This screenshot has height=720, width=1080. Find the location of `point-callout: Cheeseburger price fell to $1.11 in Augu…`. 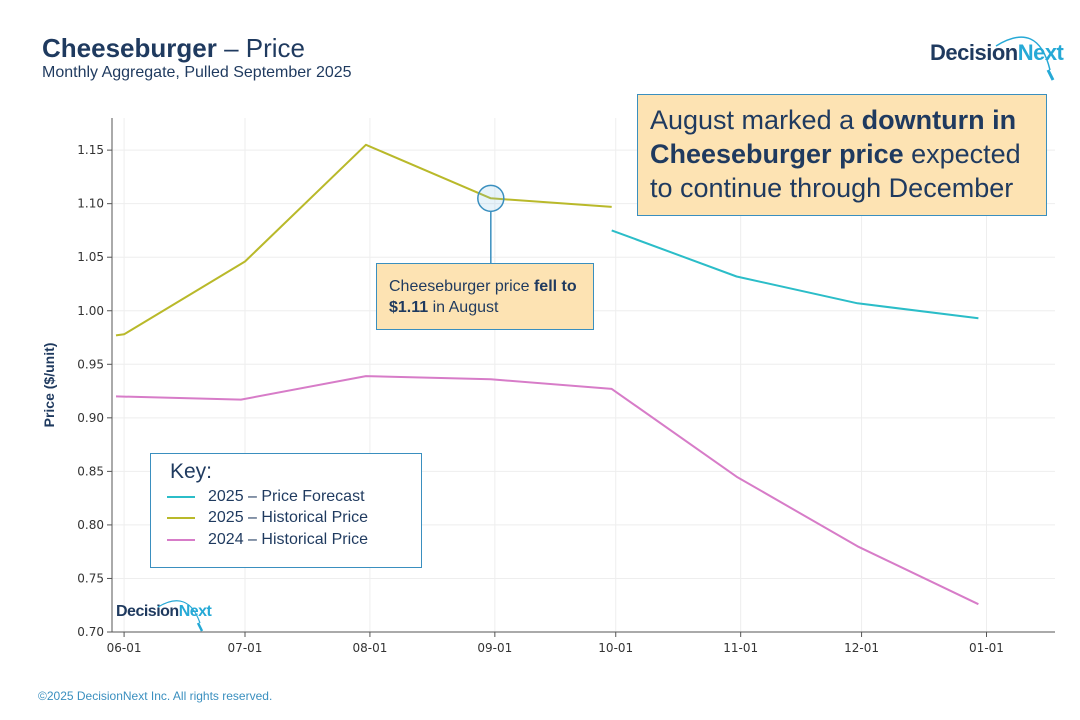

point-callout: Cheeseburger price fell to $1.11 in Augu… is located at coordinates (485, 296).